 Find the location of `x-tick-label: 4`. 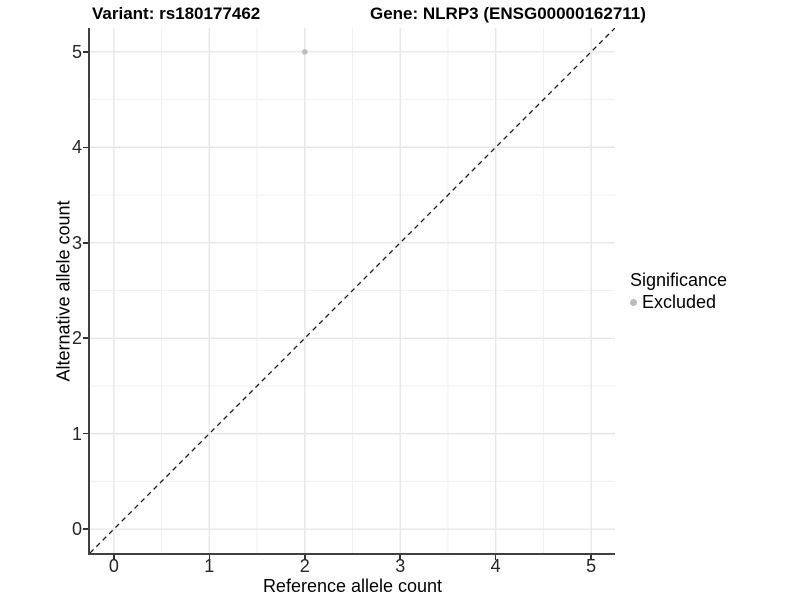

x-tick-label: 4 is located at coordinates (495, 566).